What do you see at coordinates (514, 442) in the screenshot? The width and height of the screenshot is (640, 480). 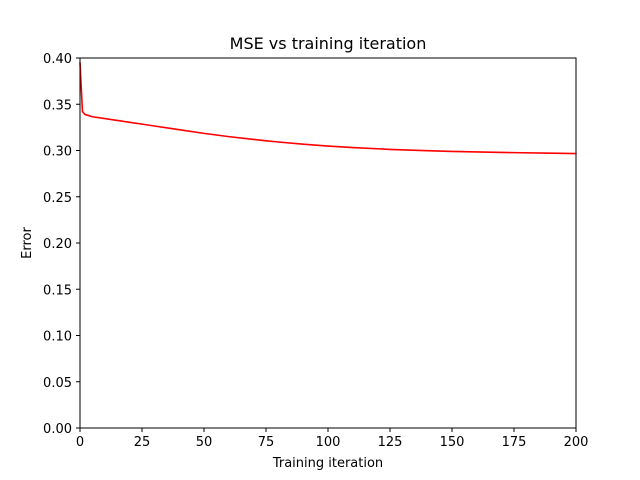 I see `x-tick-label: 175` at bounding box center [514, 442].